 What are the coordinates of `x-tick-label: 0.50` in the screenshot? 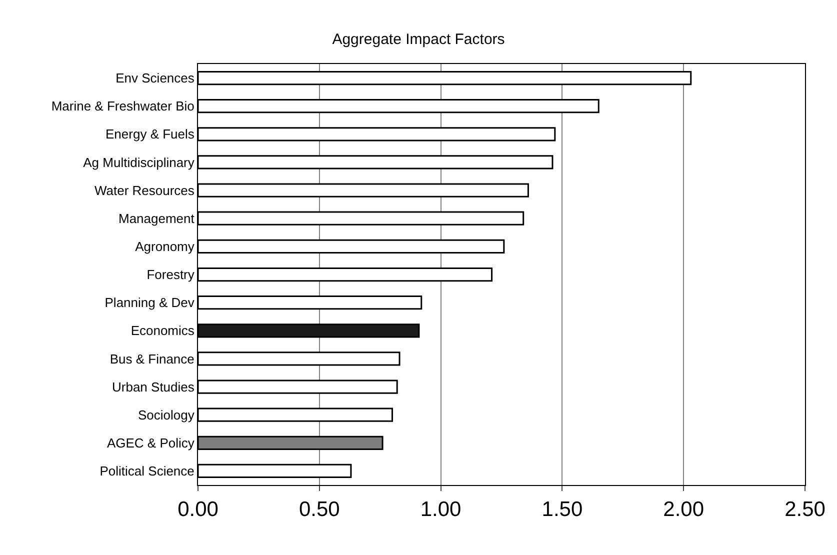 It's located at (319, 510).